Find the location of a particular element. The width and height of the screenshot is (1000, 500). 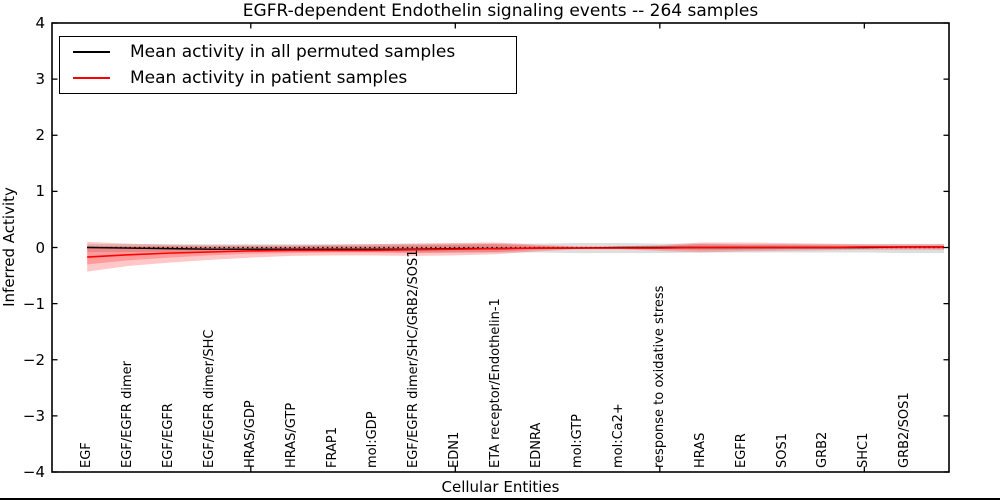

x-category-label: mol:GTP is located at coordinates (577, 441).